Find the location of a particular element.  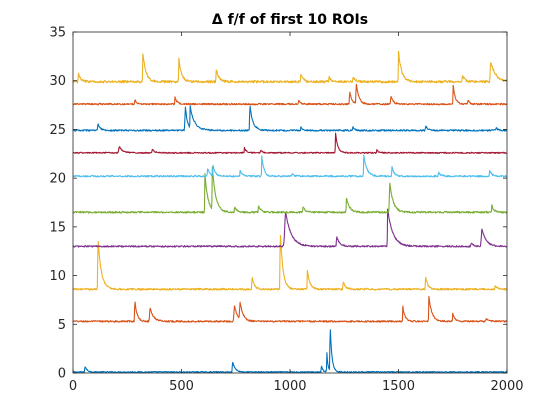

x-tick-label: 500 is located at coordinates (181, 386).